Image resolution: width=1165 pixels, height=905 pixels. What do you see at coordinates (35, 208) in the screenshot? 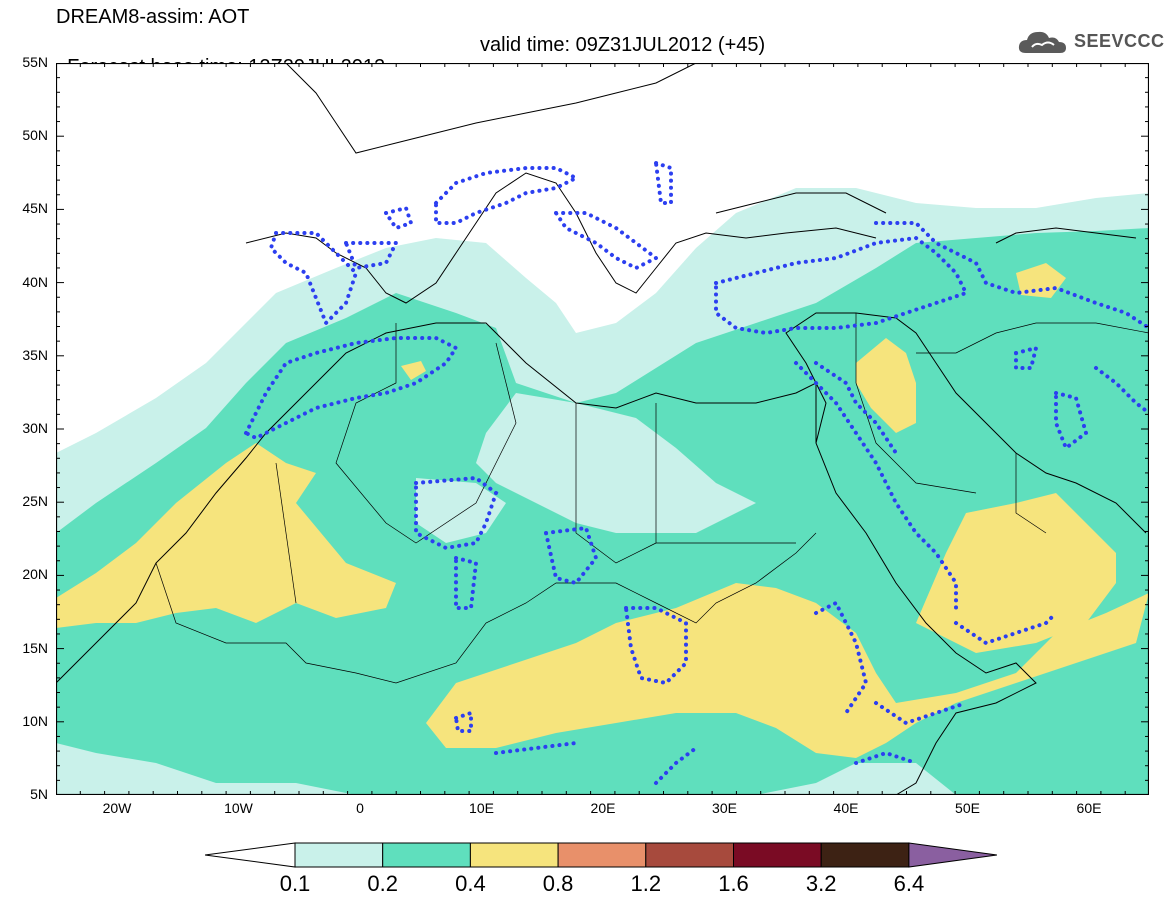
I see `lat-label: 45N` at bounding box center [35, 208].